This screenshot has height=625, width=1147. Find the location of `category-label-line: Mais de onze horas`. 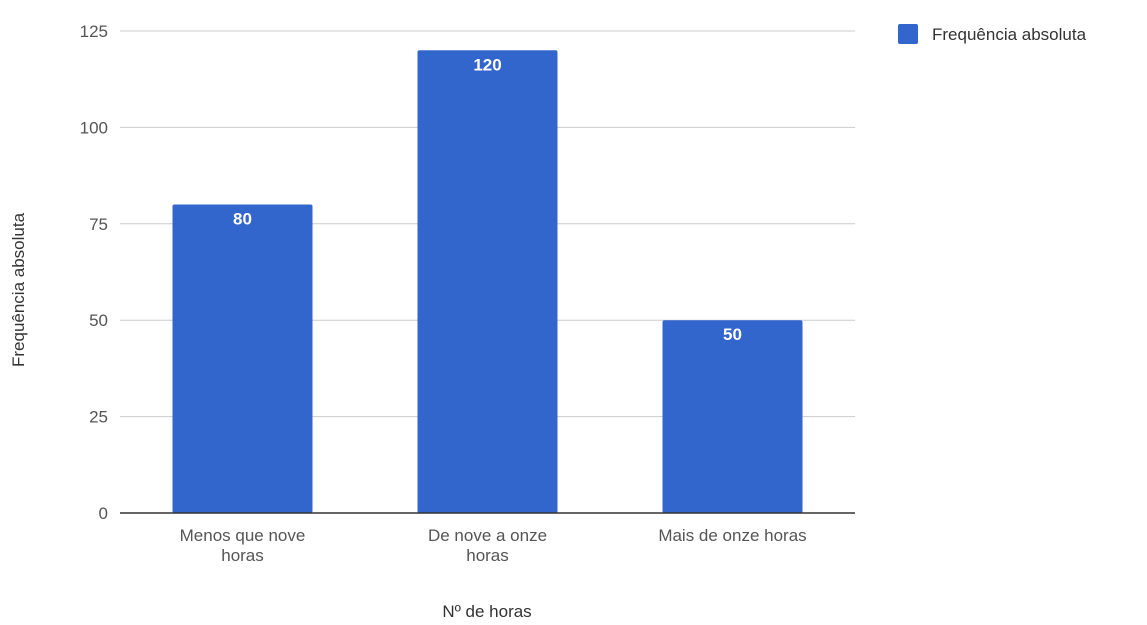

category-label-line: Mais de onze horas is located at coordinates (732, 535).